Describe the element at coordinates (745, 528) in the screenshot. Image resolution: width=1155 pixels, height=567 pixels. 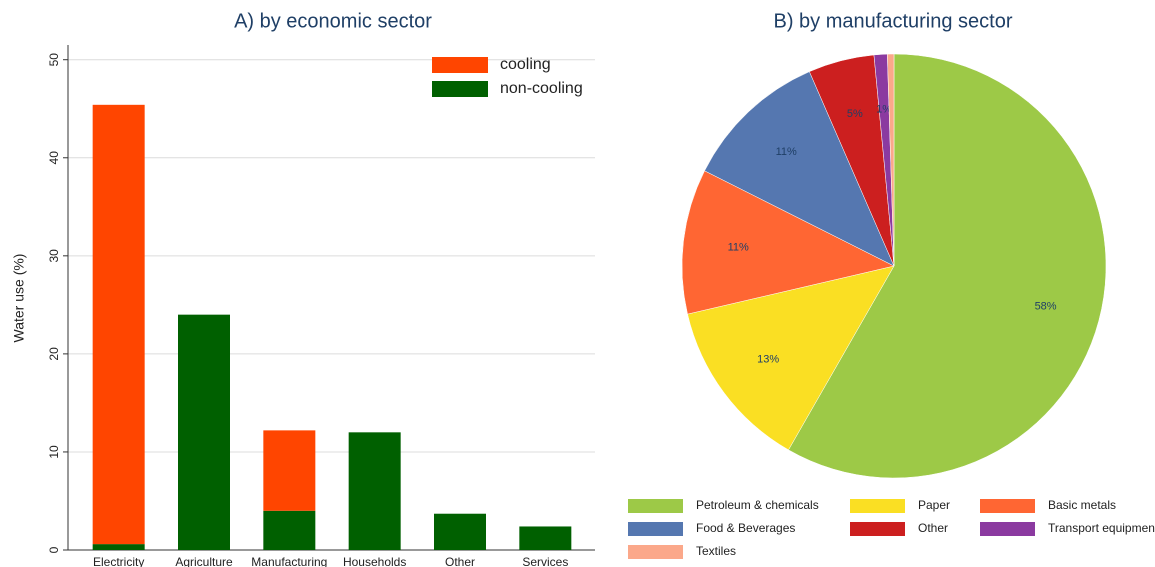
I see `legend-label: Food & Beverages` at that location.